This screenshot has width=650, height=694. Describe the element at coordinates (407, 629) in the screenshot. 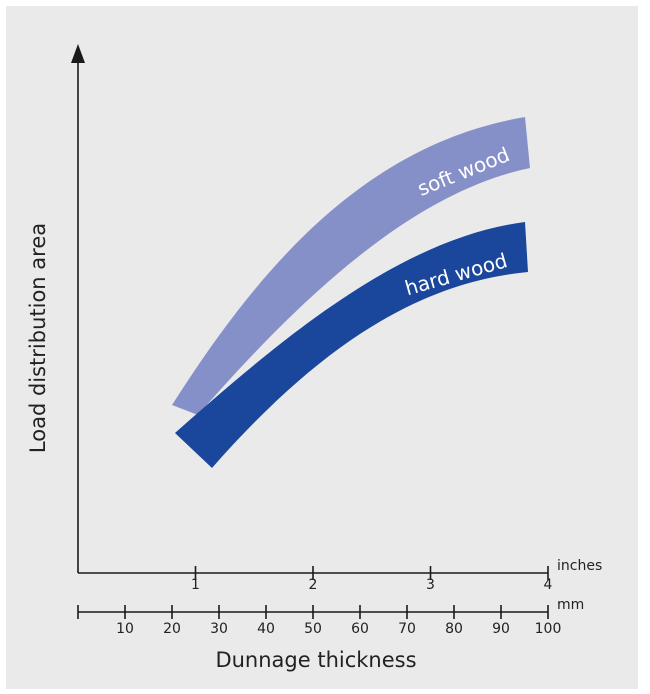

I see `x-mm-tick-label-70: 70` at that location.